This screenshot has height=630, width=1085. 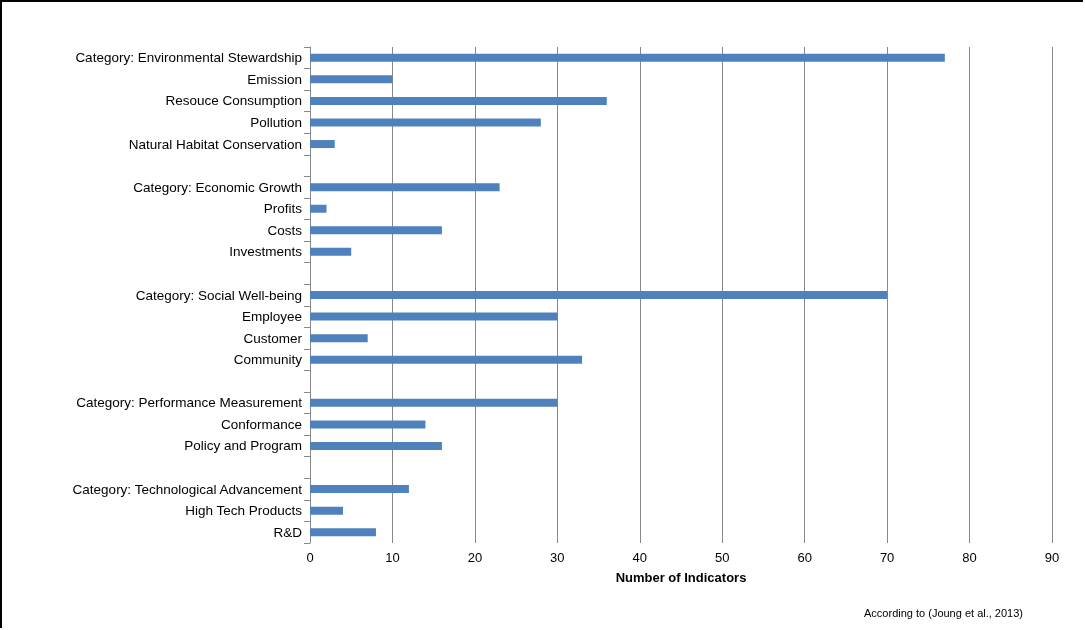 What do you see at coordinates (392, 557) in the screenshot?
I see `x-tick-label: 10` at bounding box center [392, 557].